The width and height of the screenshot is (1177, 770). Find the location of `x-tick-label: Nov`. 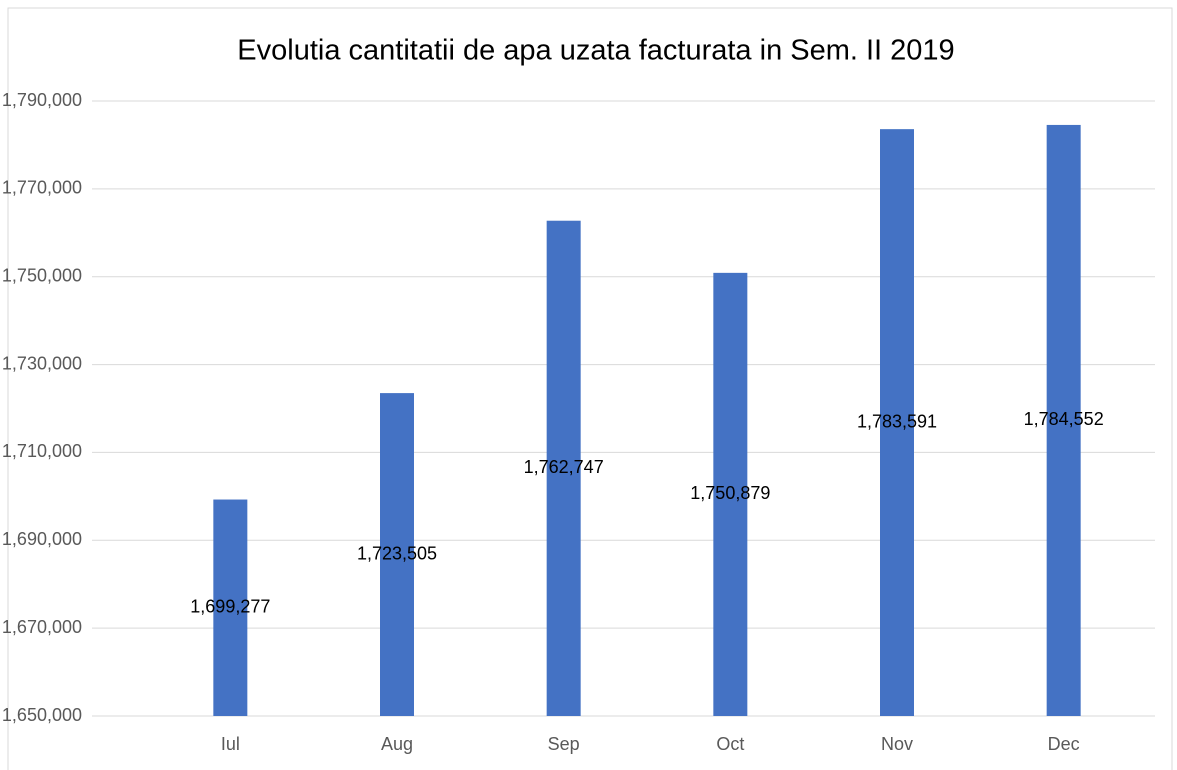

x-tick-label: Nov is located at coordinates (897, 744).